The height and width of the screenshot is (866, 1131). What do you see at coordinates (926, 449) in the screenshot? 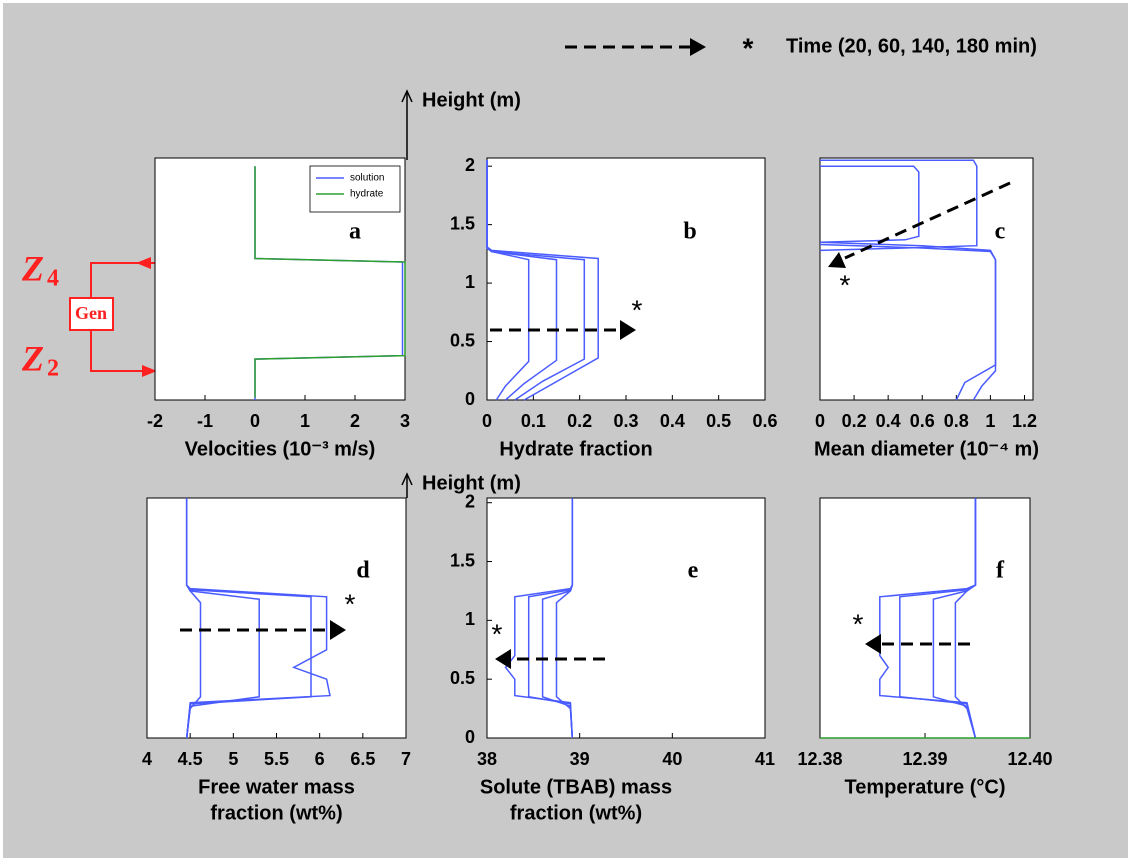
I see `x-axis-label: Mean diameter (10⁻⁴ m)` at bounding box center [926, 449].